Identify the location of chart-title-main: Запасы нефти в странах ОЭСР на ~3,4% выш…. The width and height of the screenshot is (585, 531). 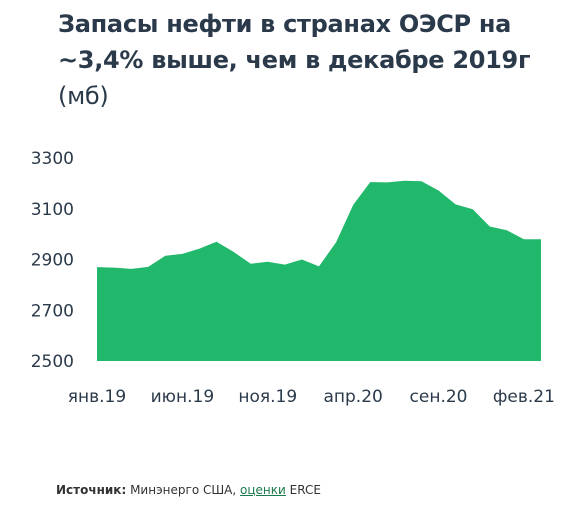
(294, 42).